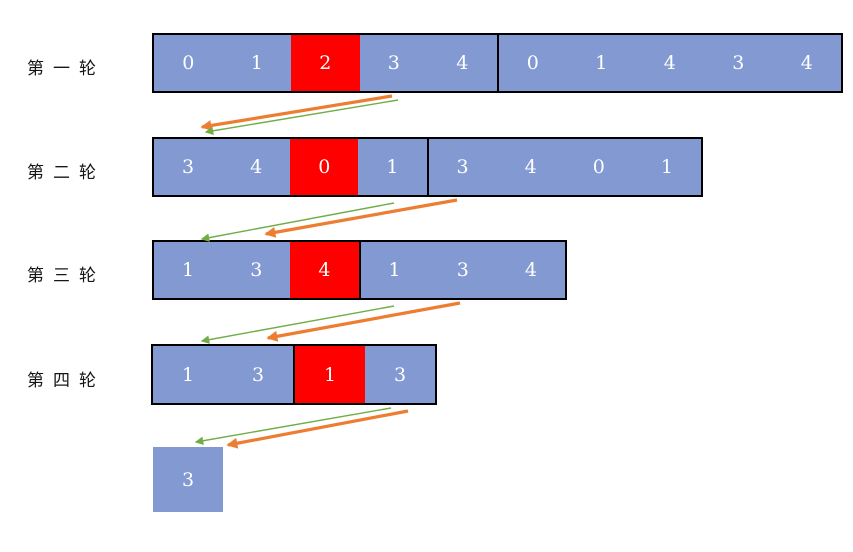 The width and height of the screenshot is (853, 552). What do you see at coordinates (188, 479) in the screenshot?
I see `final-cell: 3` at bounding box center [188, 479].